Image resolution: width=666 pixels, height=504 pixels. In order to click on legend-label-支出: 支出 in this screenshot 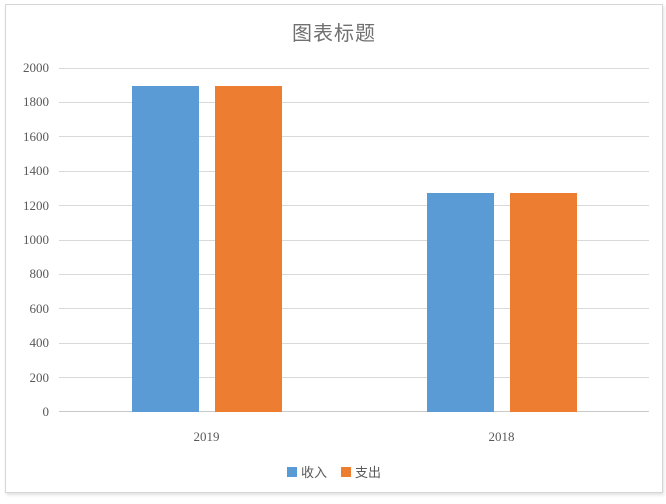, I will do `click(368, 472)`.